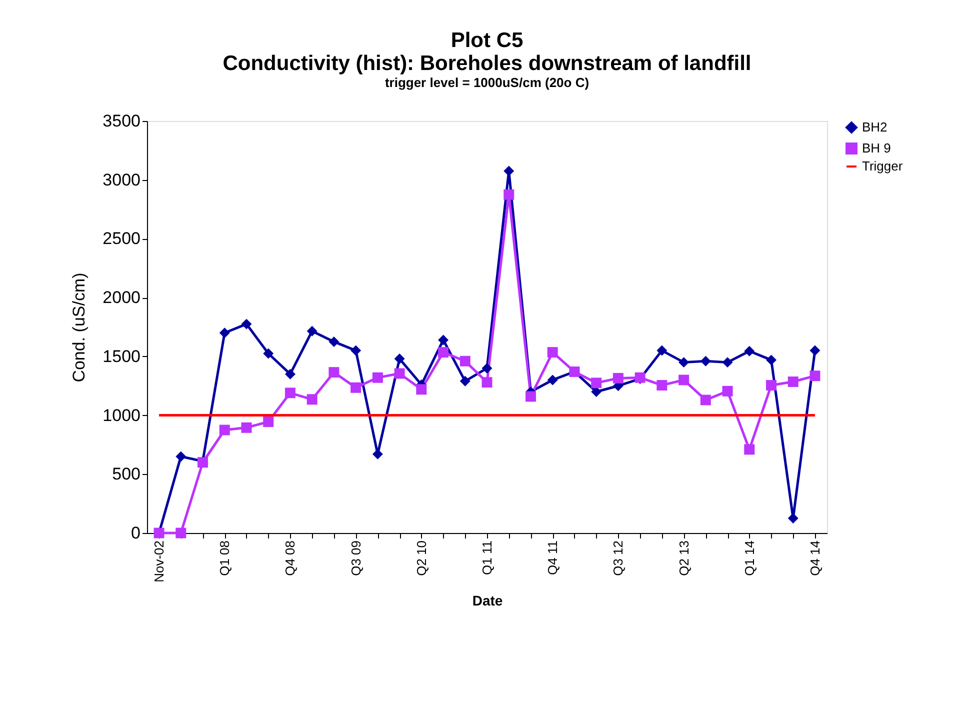  Describe the element at coordinates (487, 600) in the screenshot. I see `x-axis-title: Date` at that location.